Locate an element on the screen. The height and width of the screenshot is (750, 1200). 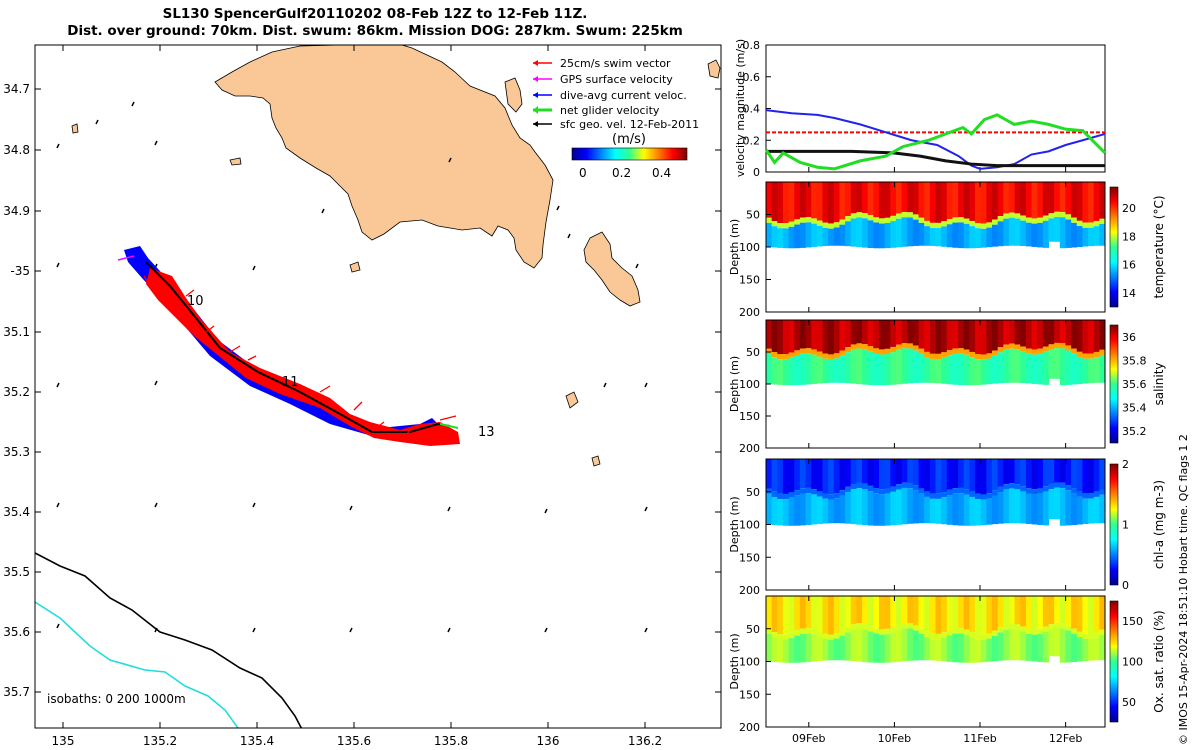
velocity-axes-frame is located at coordinates (935, 108).